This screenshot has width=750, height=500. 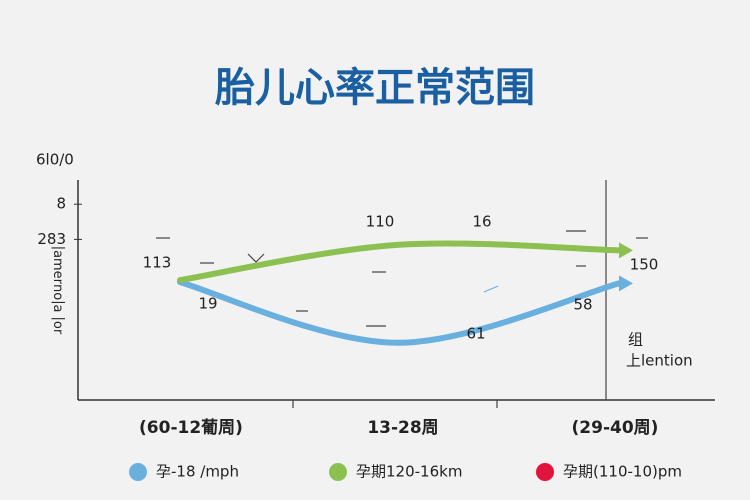 What do you see at coordinates (659, 361) in the screenshot?
I see `annotation: 上lention` at bounding box center [659, 361].